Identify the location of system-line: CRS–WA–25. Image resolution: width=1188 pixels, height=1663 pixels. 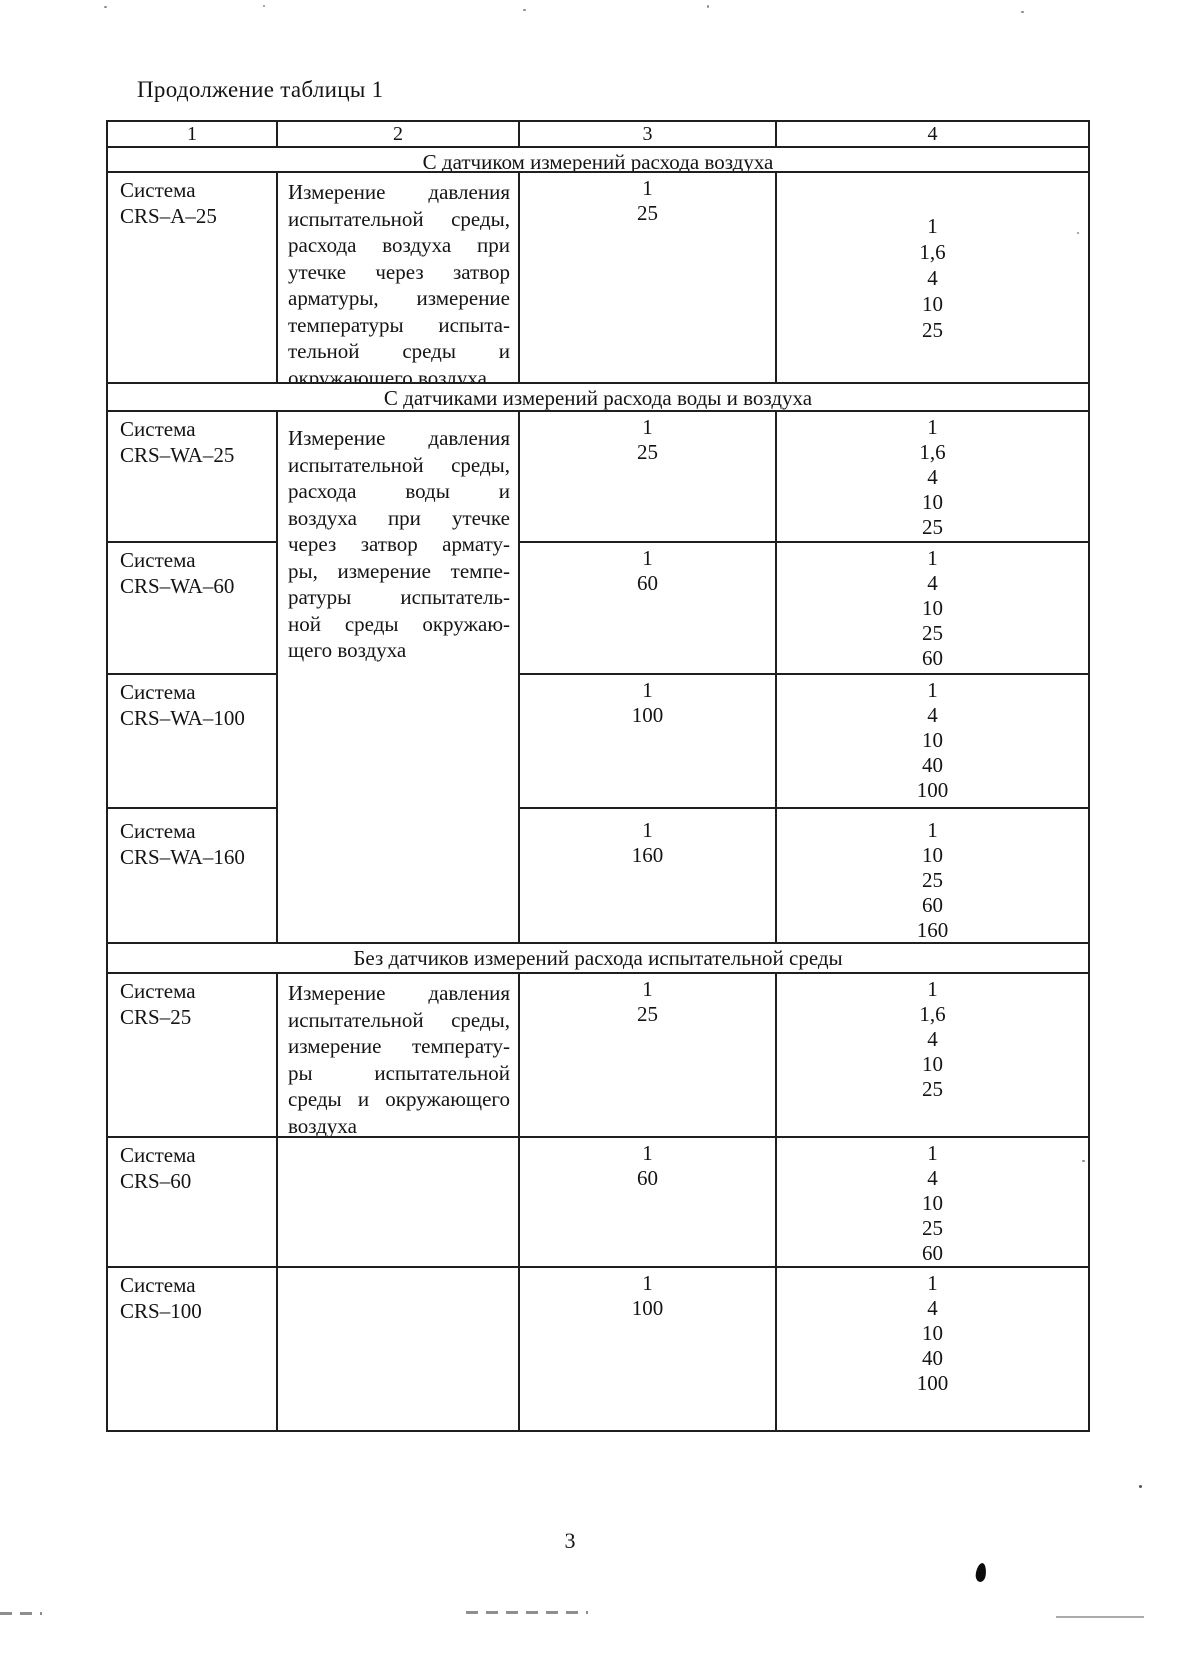
(177, 455).